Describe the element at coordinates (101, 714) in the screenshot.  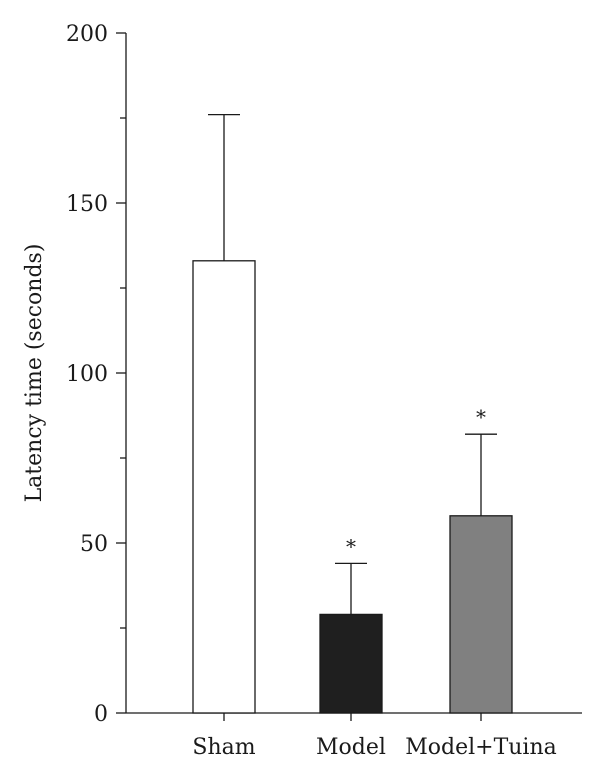
I see `y-tick-label: 0` at that location.